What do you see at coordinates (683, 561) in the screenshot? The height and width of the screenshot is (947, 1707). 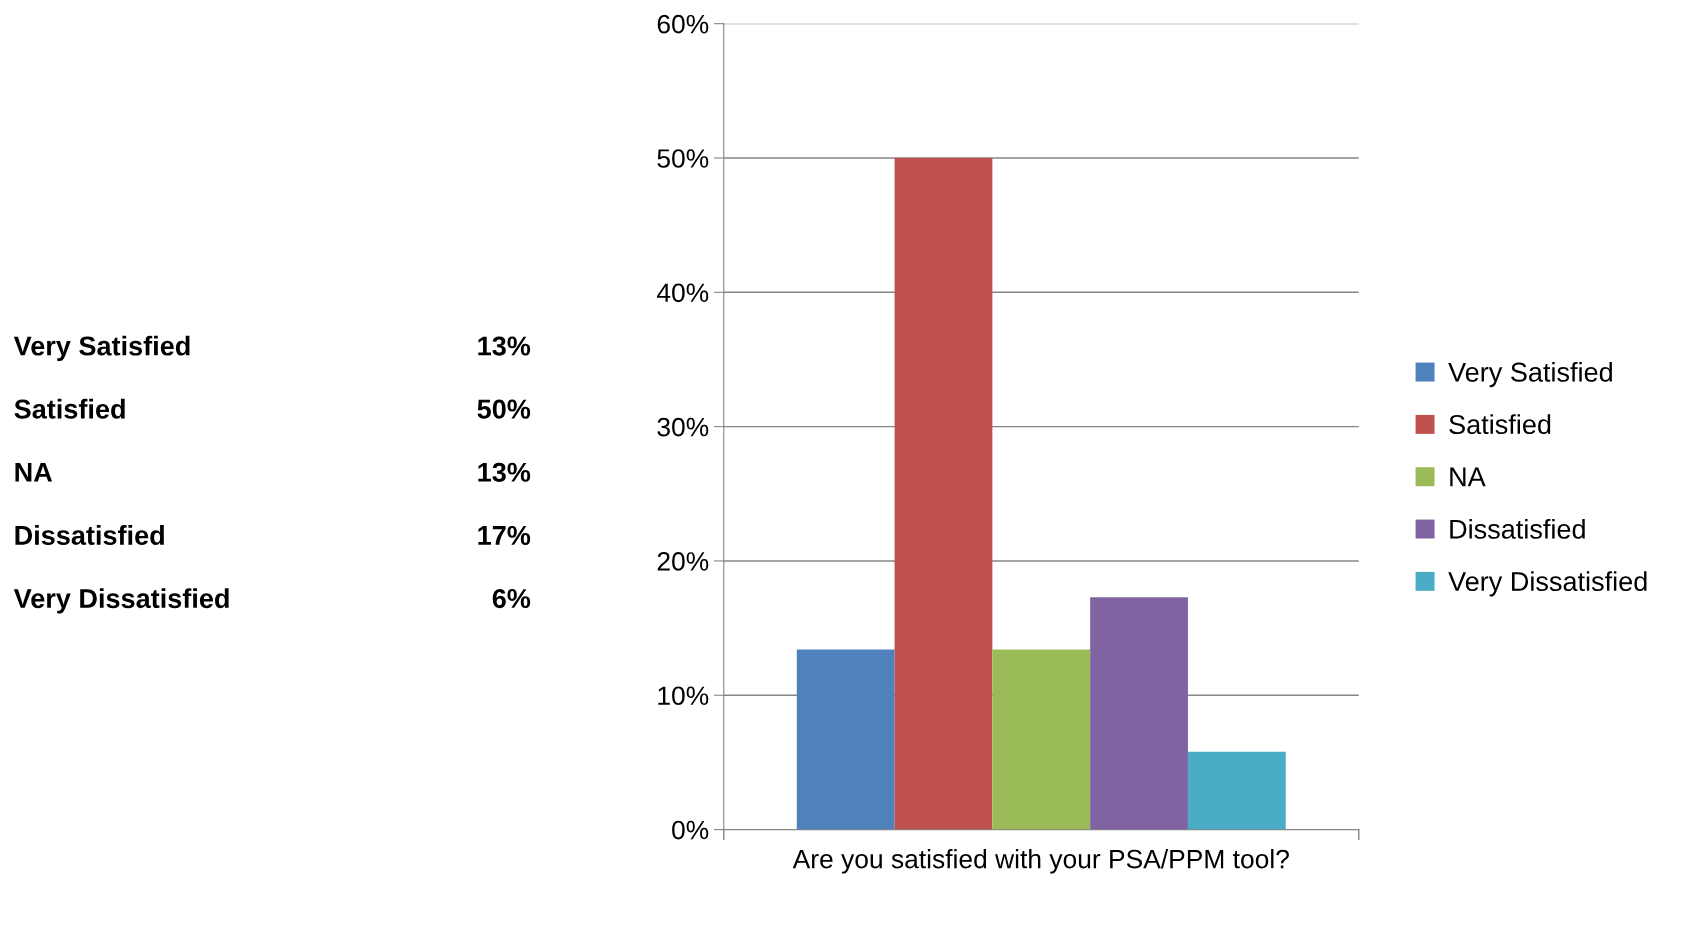 I see `y-tick-label: 20%` at bounding box center [683, 561].